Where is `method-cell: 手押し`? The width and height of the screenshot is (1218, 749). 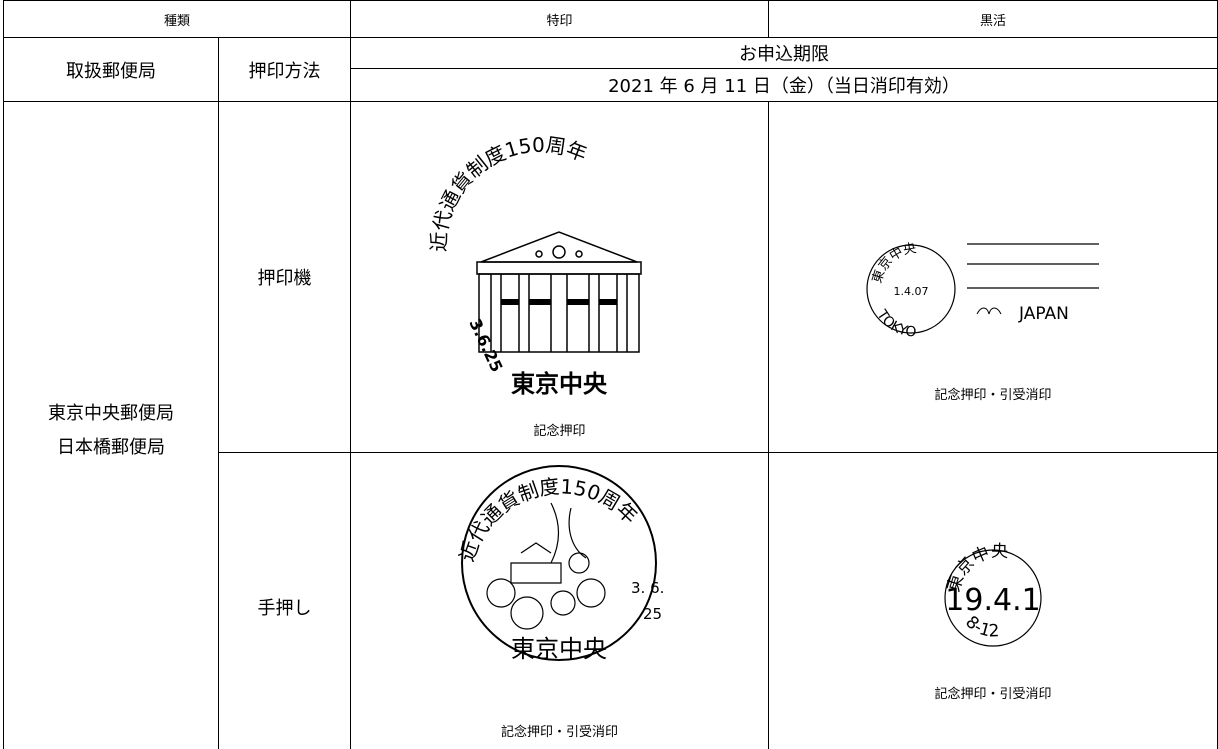
method-cell: 手押し is located at coordinates (284, 600).